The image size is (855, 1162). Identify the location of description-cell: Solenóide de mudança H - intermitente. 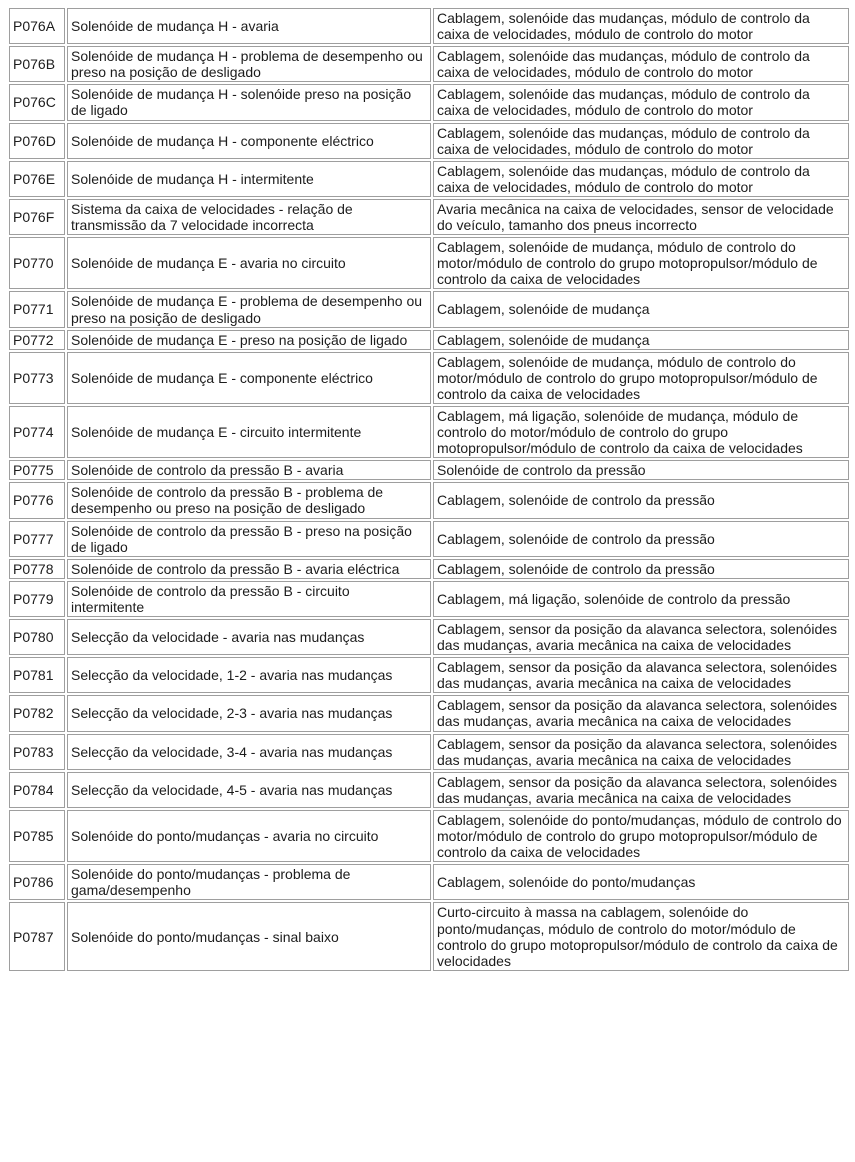
(249, 178).